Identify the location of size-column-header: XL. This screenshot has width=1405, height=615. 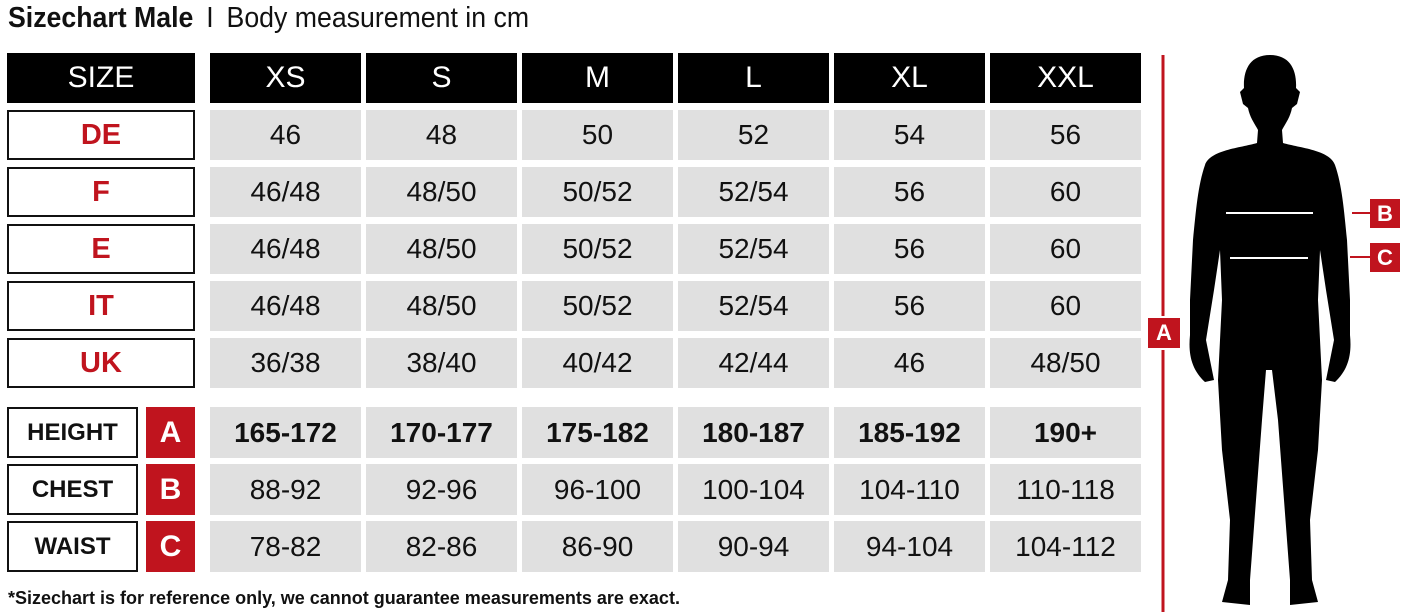
(909, 78).